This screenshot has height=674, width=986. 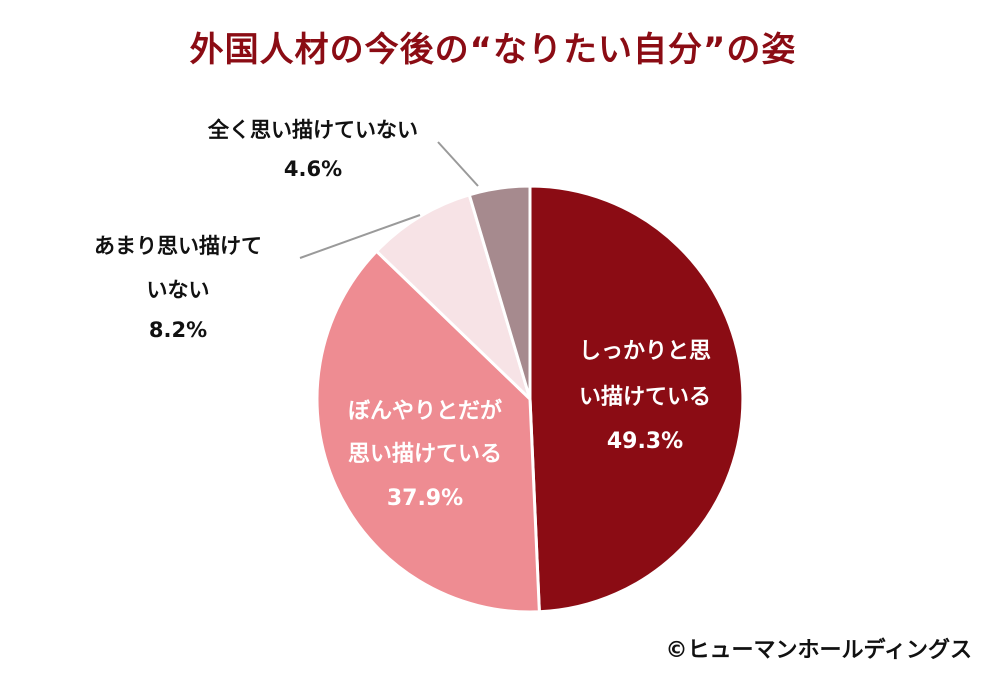 I want to click on slice-percent-label: 8.2%, so click(x=178, y=330).